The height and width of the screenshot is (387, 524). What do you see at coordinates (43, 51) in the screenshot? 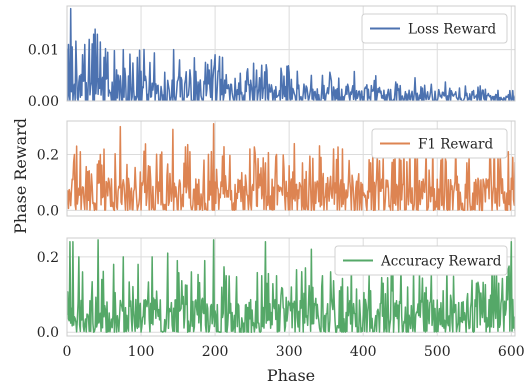
I see `y-tick-label: 0.01` at bounding box center [43, 51].